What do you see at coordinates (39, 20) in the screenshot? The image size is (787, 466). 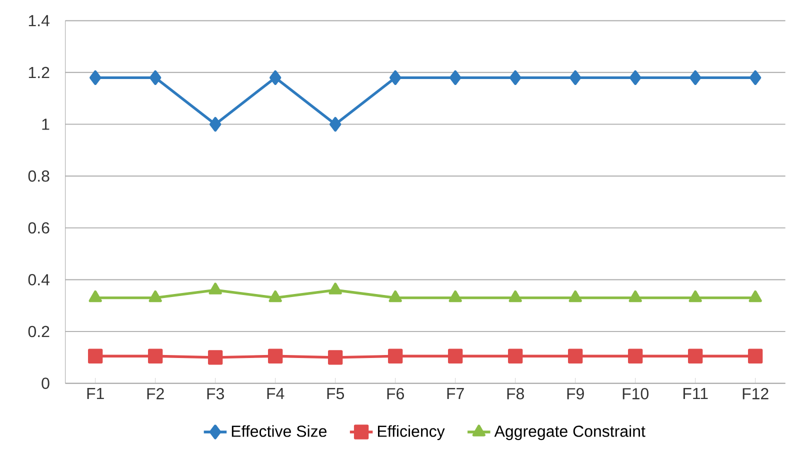 I see `y-tick-label: 1.4` at bounding box center [39, 20].